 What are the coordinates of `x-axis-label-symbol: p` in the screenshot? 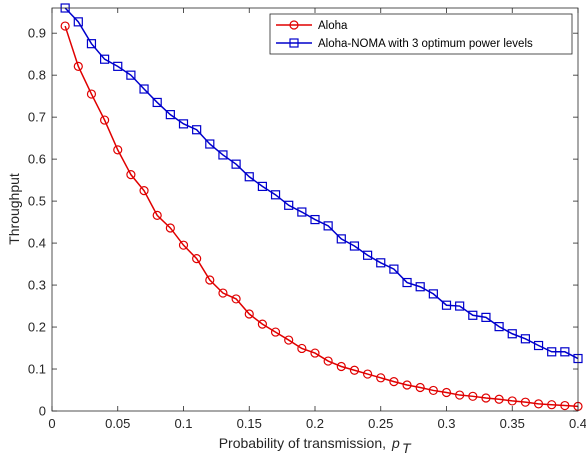 It's located at (395, 443).